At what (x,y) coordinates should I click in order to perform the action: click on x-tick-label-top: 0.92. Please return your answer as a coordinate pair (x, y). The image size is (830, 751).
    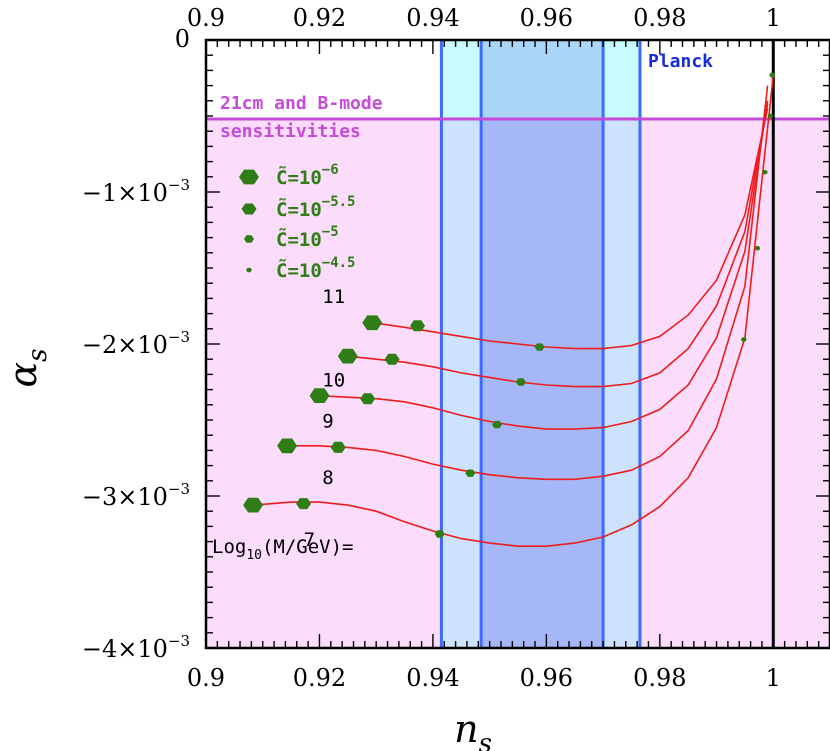
    Looking at the image, I should click on (319, 18).